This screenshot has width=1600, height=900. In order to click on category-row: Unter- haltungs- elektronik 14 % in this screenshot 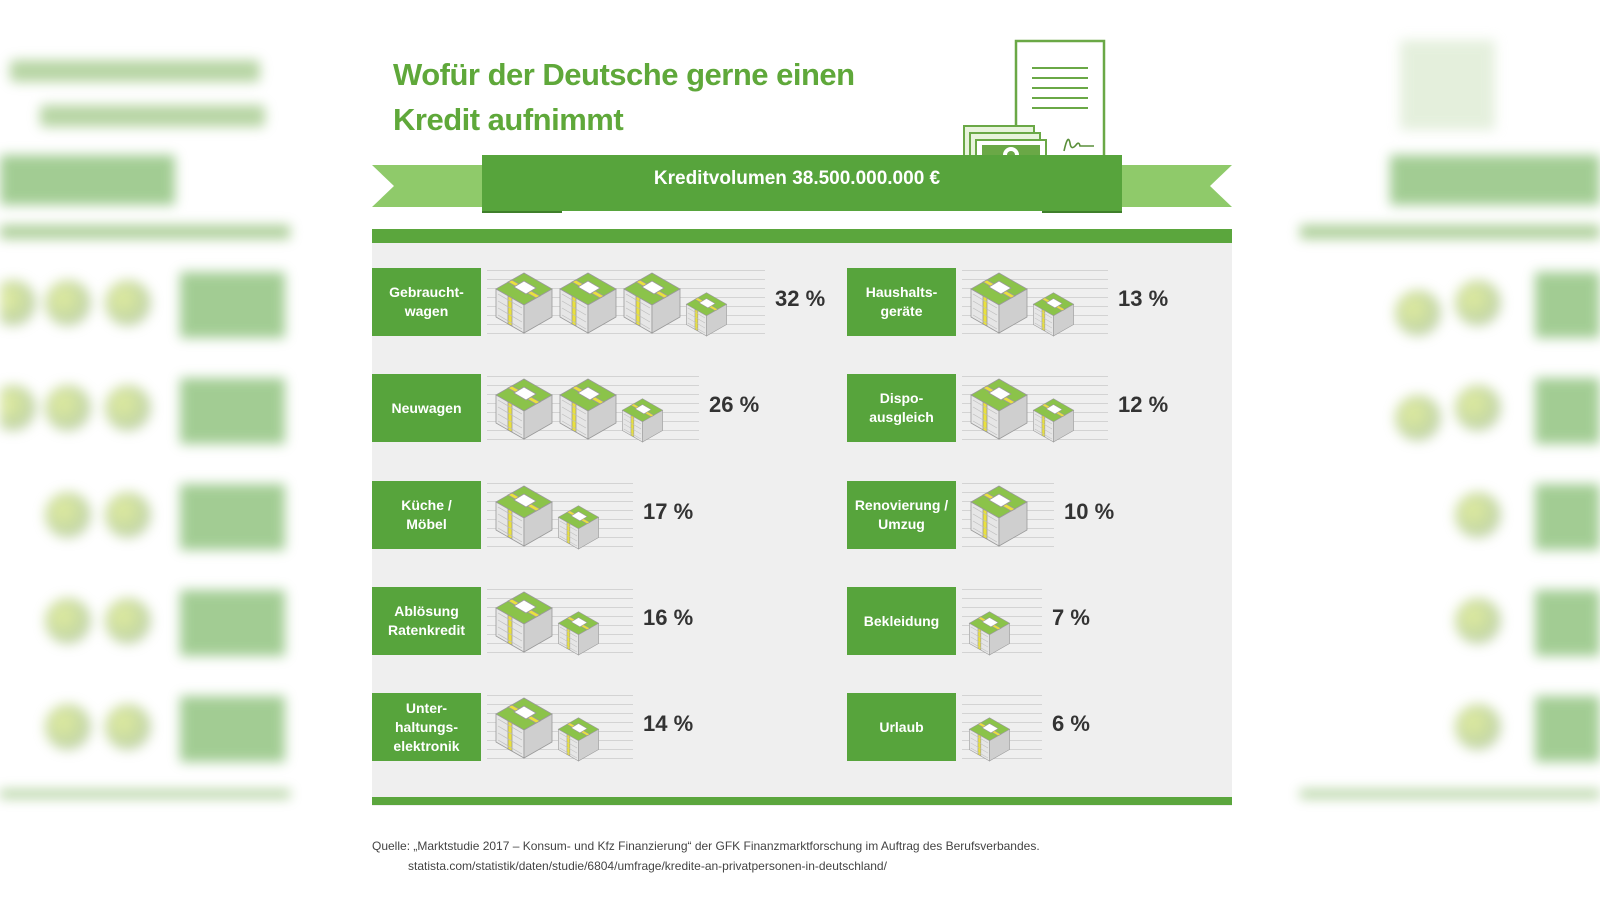, I will do `click(572, 728)`.